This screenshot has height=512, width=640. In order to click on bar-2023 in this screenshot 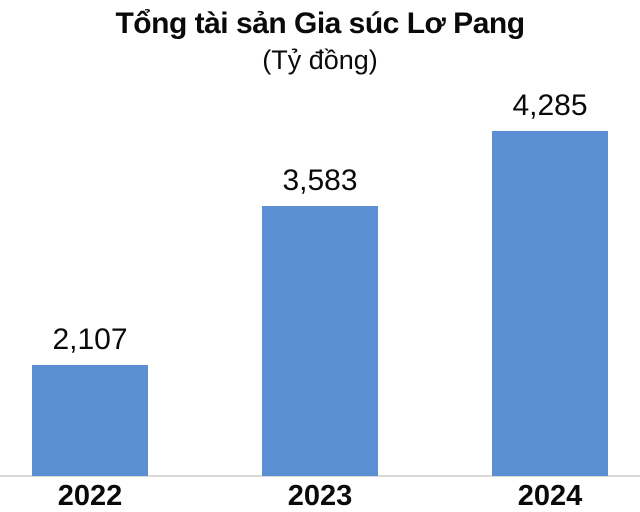, I will do `click(320, 341)`.